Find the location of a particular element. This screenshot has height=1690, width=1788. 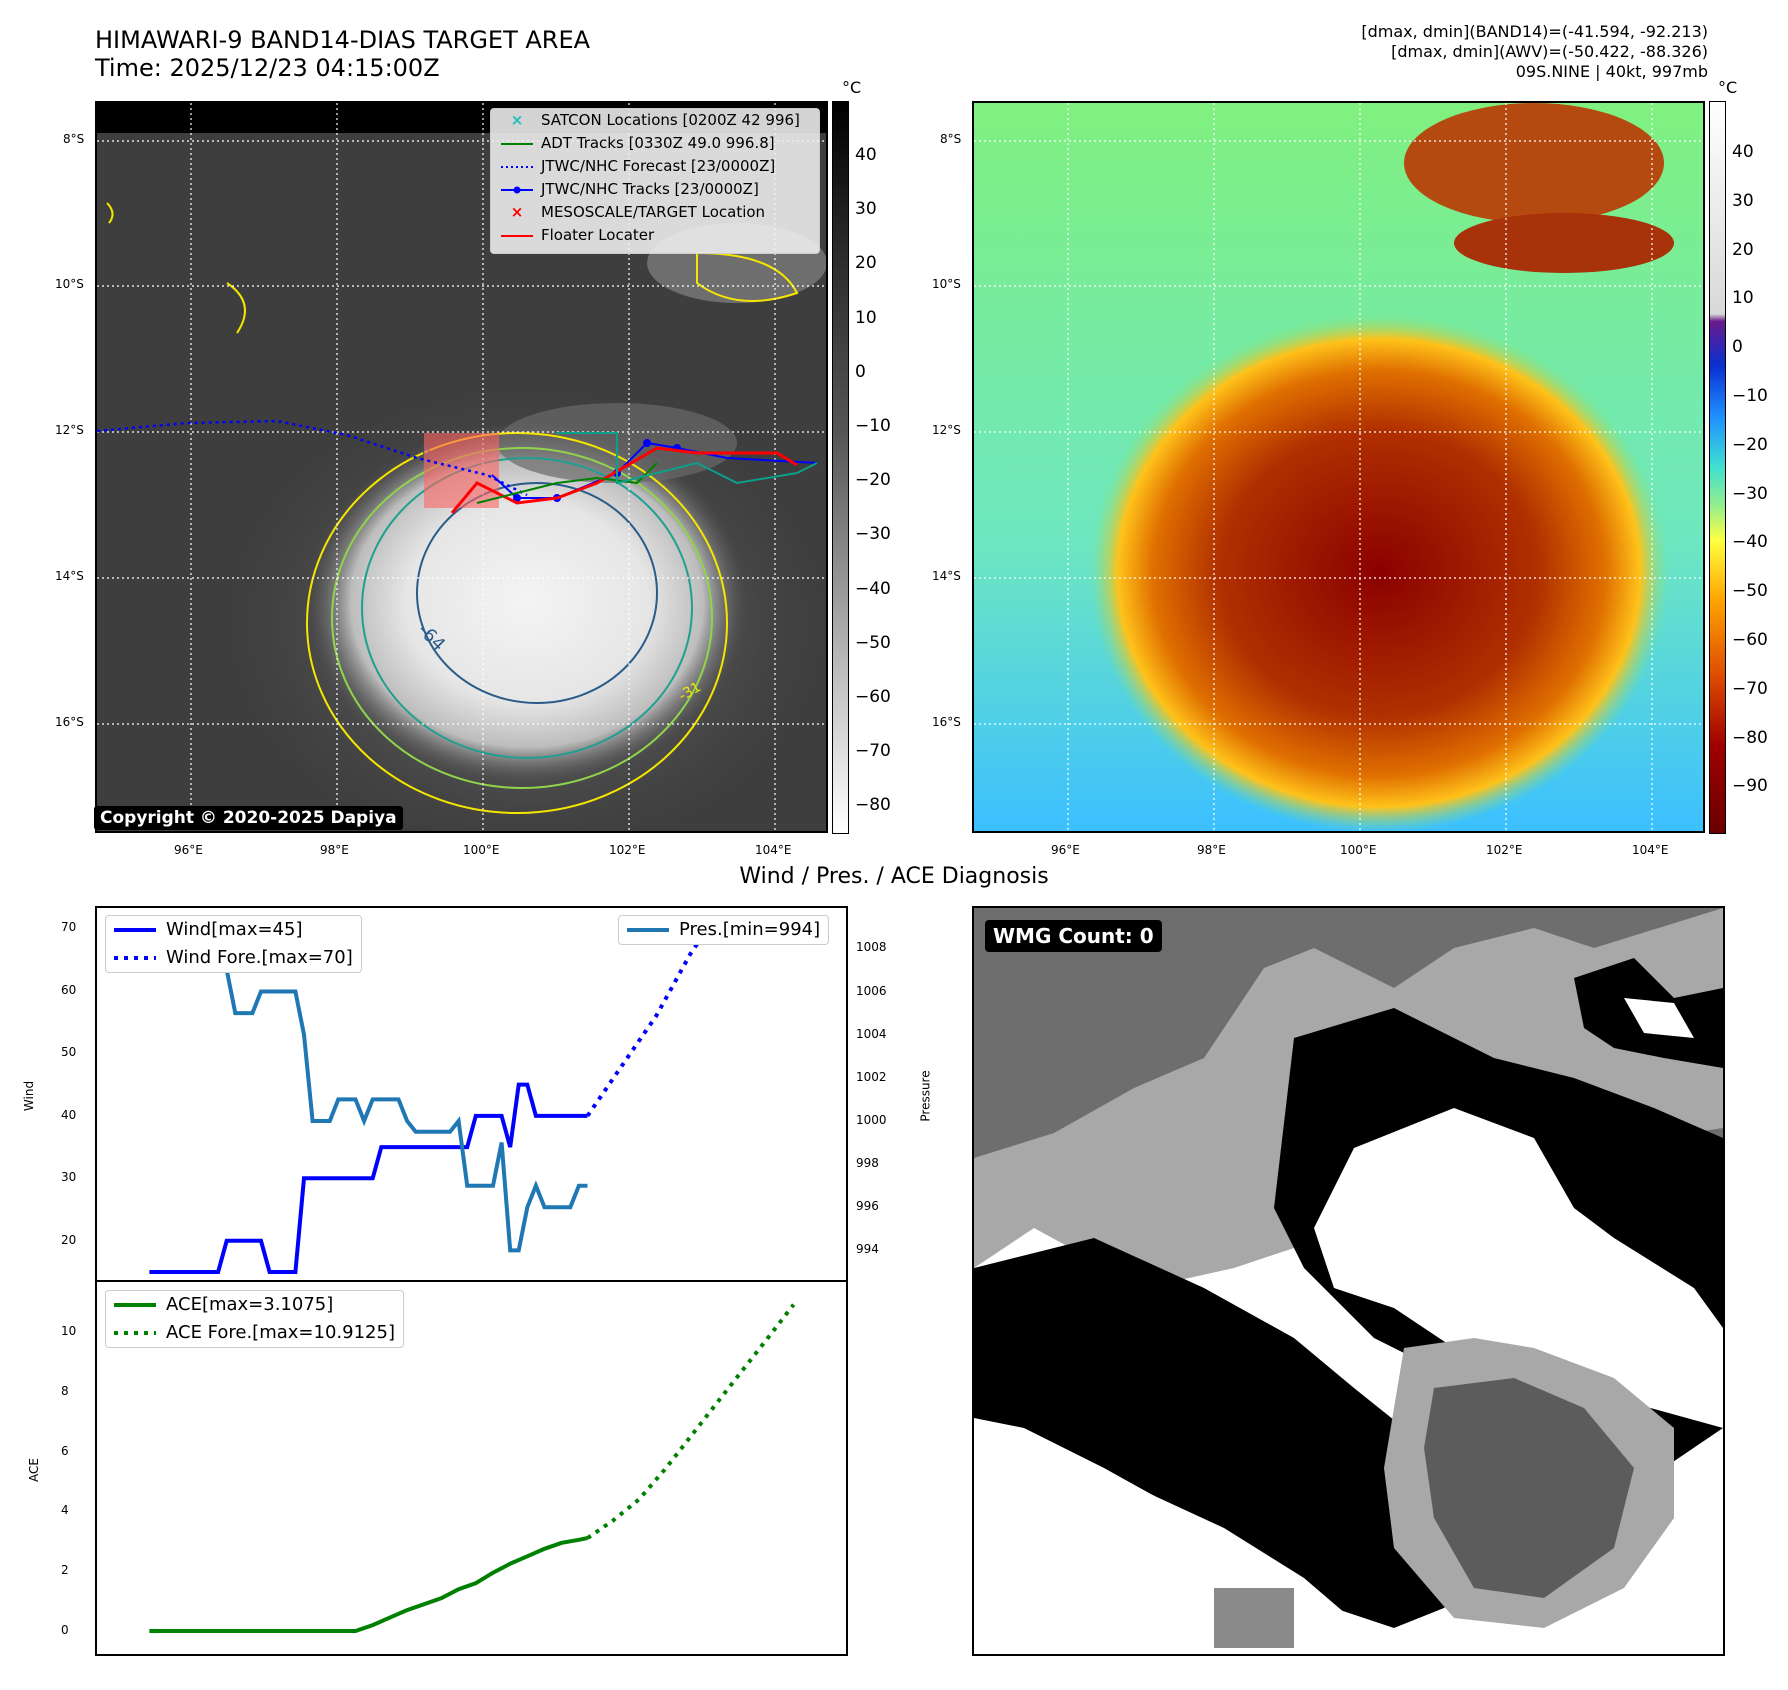

color-colorbar-tick: 40 is located at coordinates (1743, 152).